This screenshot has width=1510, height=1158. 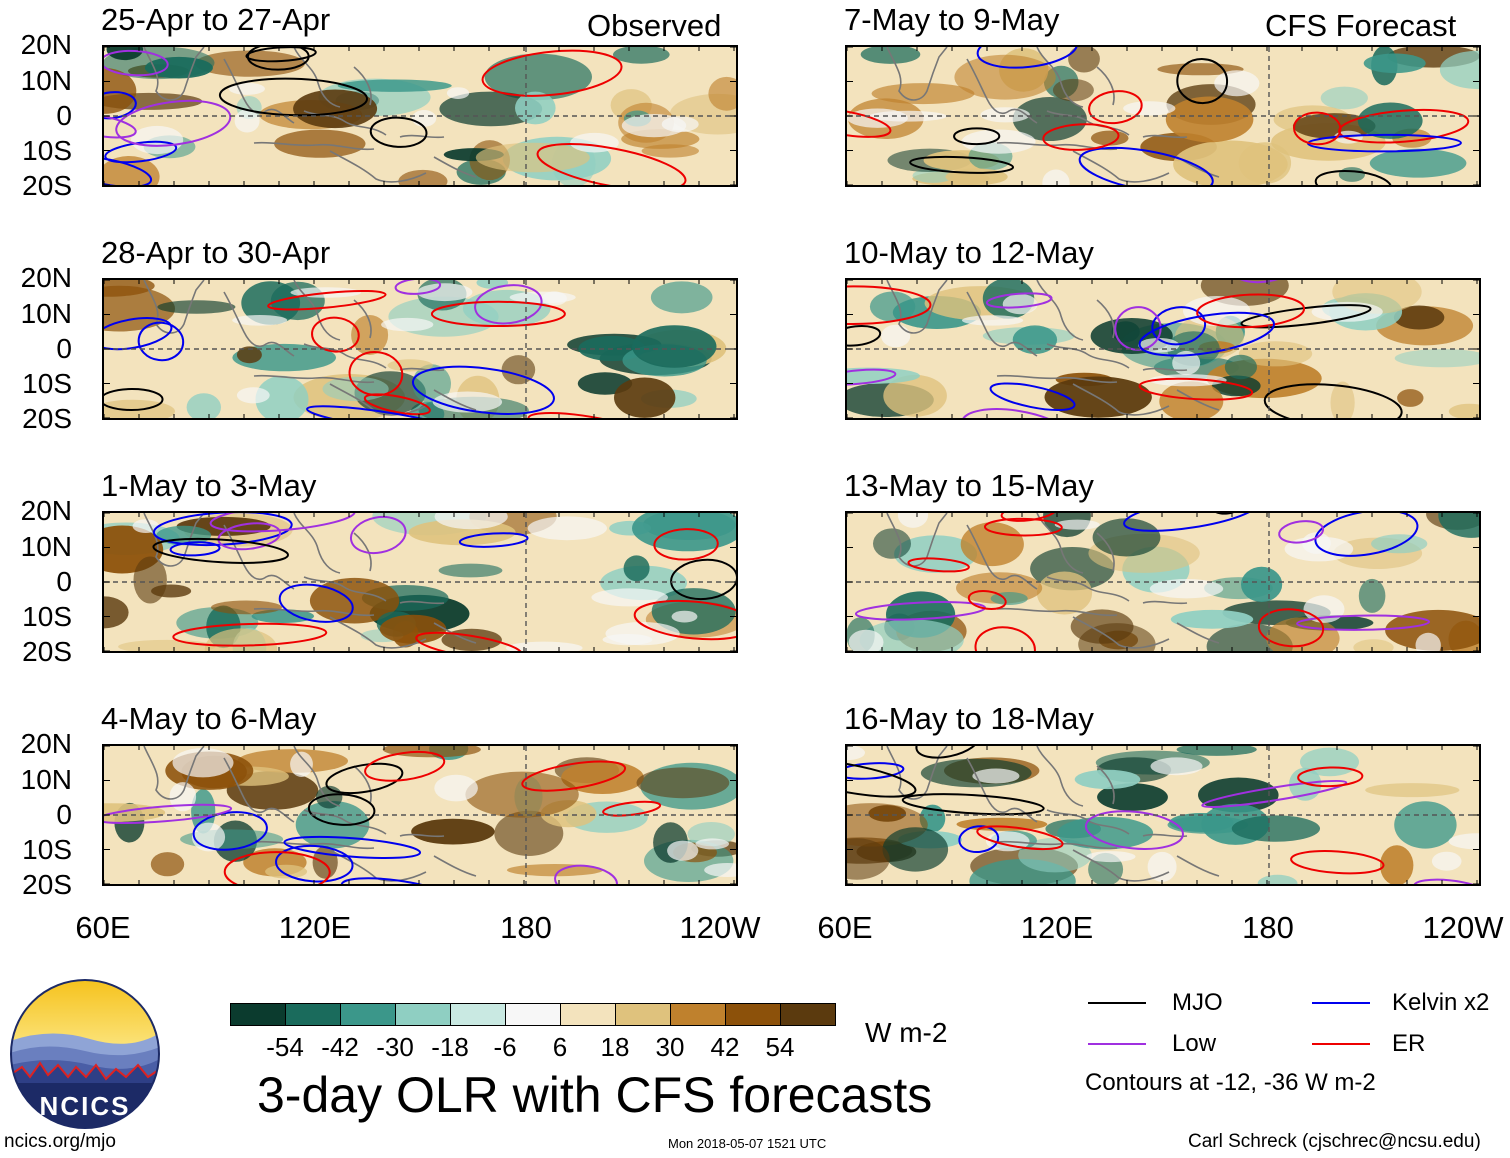 I want to click on colorbar-label: -30, so click(x=395, y=1047).